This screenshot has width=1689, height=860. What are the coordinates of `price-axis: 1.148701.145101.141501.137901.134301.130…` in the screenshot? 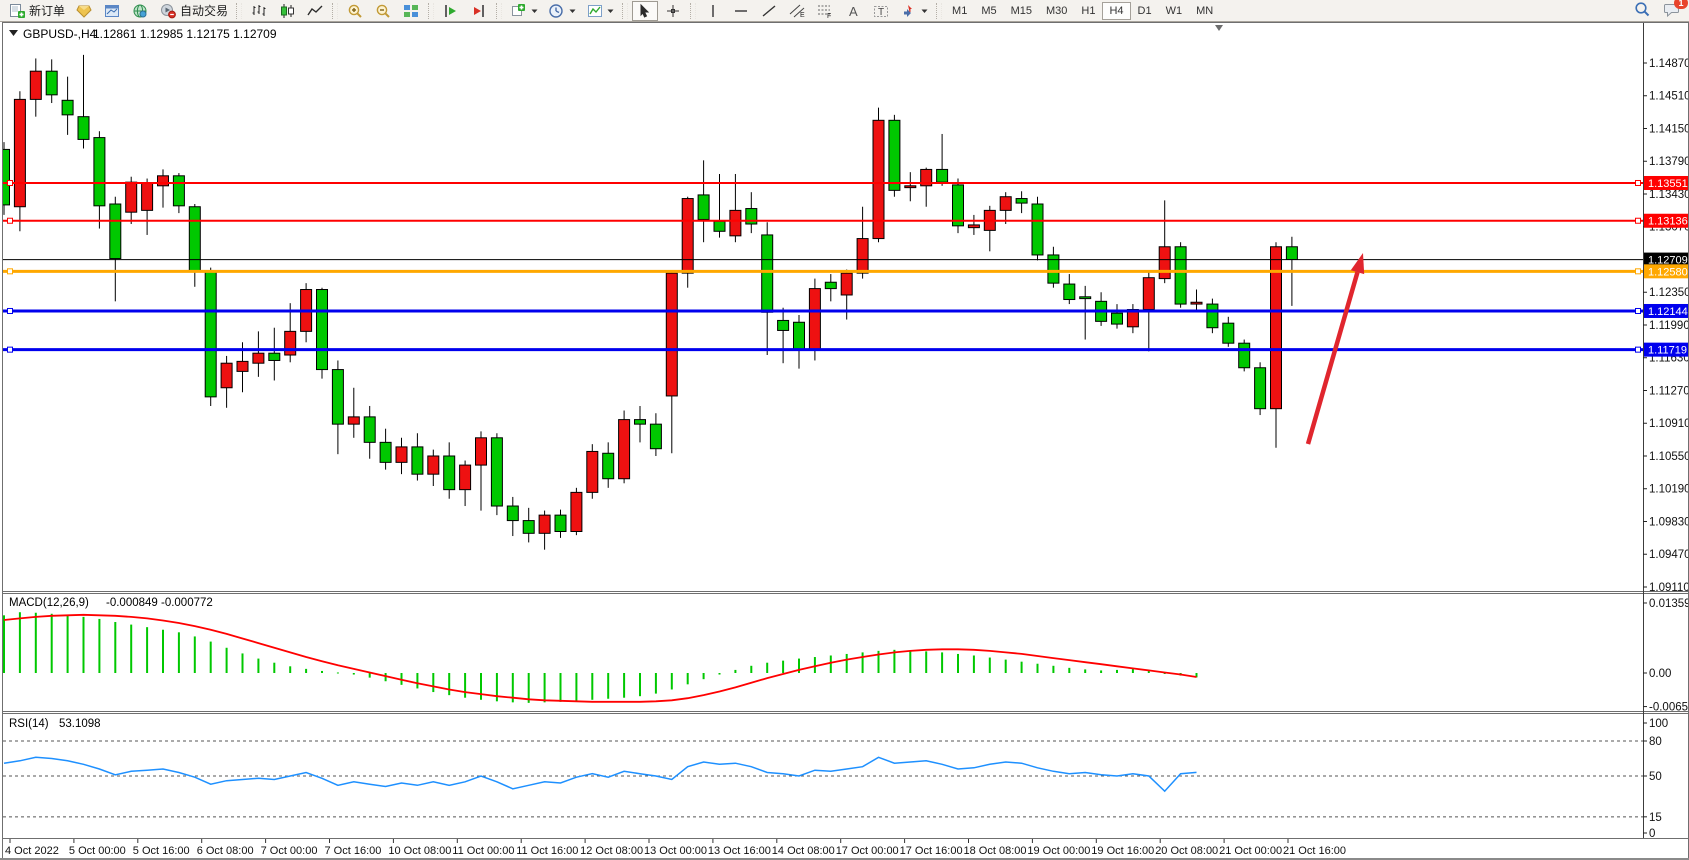 It's located at (1665, 449).